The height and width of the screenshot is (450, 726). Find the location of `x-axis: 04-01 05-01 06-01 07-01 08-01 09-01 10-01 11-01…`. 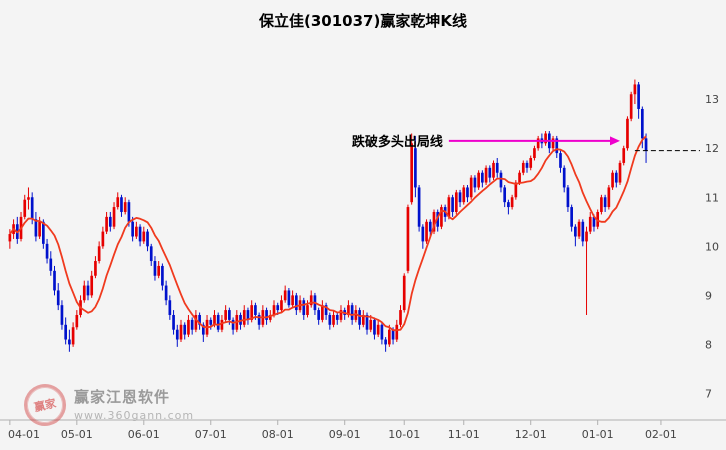

x-axis: 04-01 05-01 06-01 07-01 08-01 09-01 10-01 11-01… is located at coordinates (363, 430).